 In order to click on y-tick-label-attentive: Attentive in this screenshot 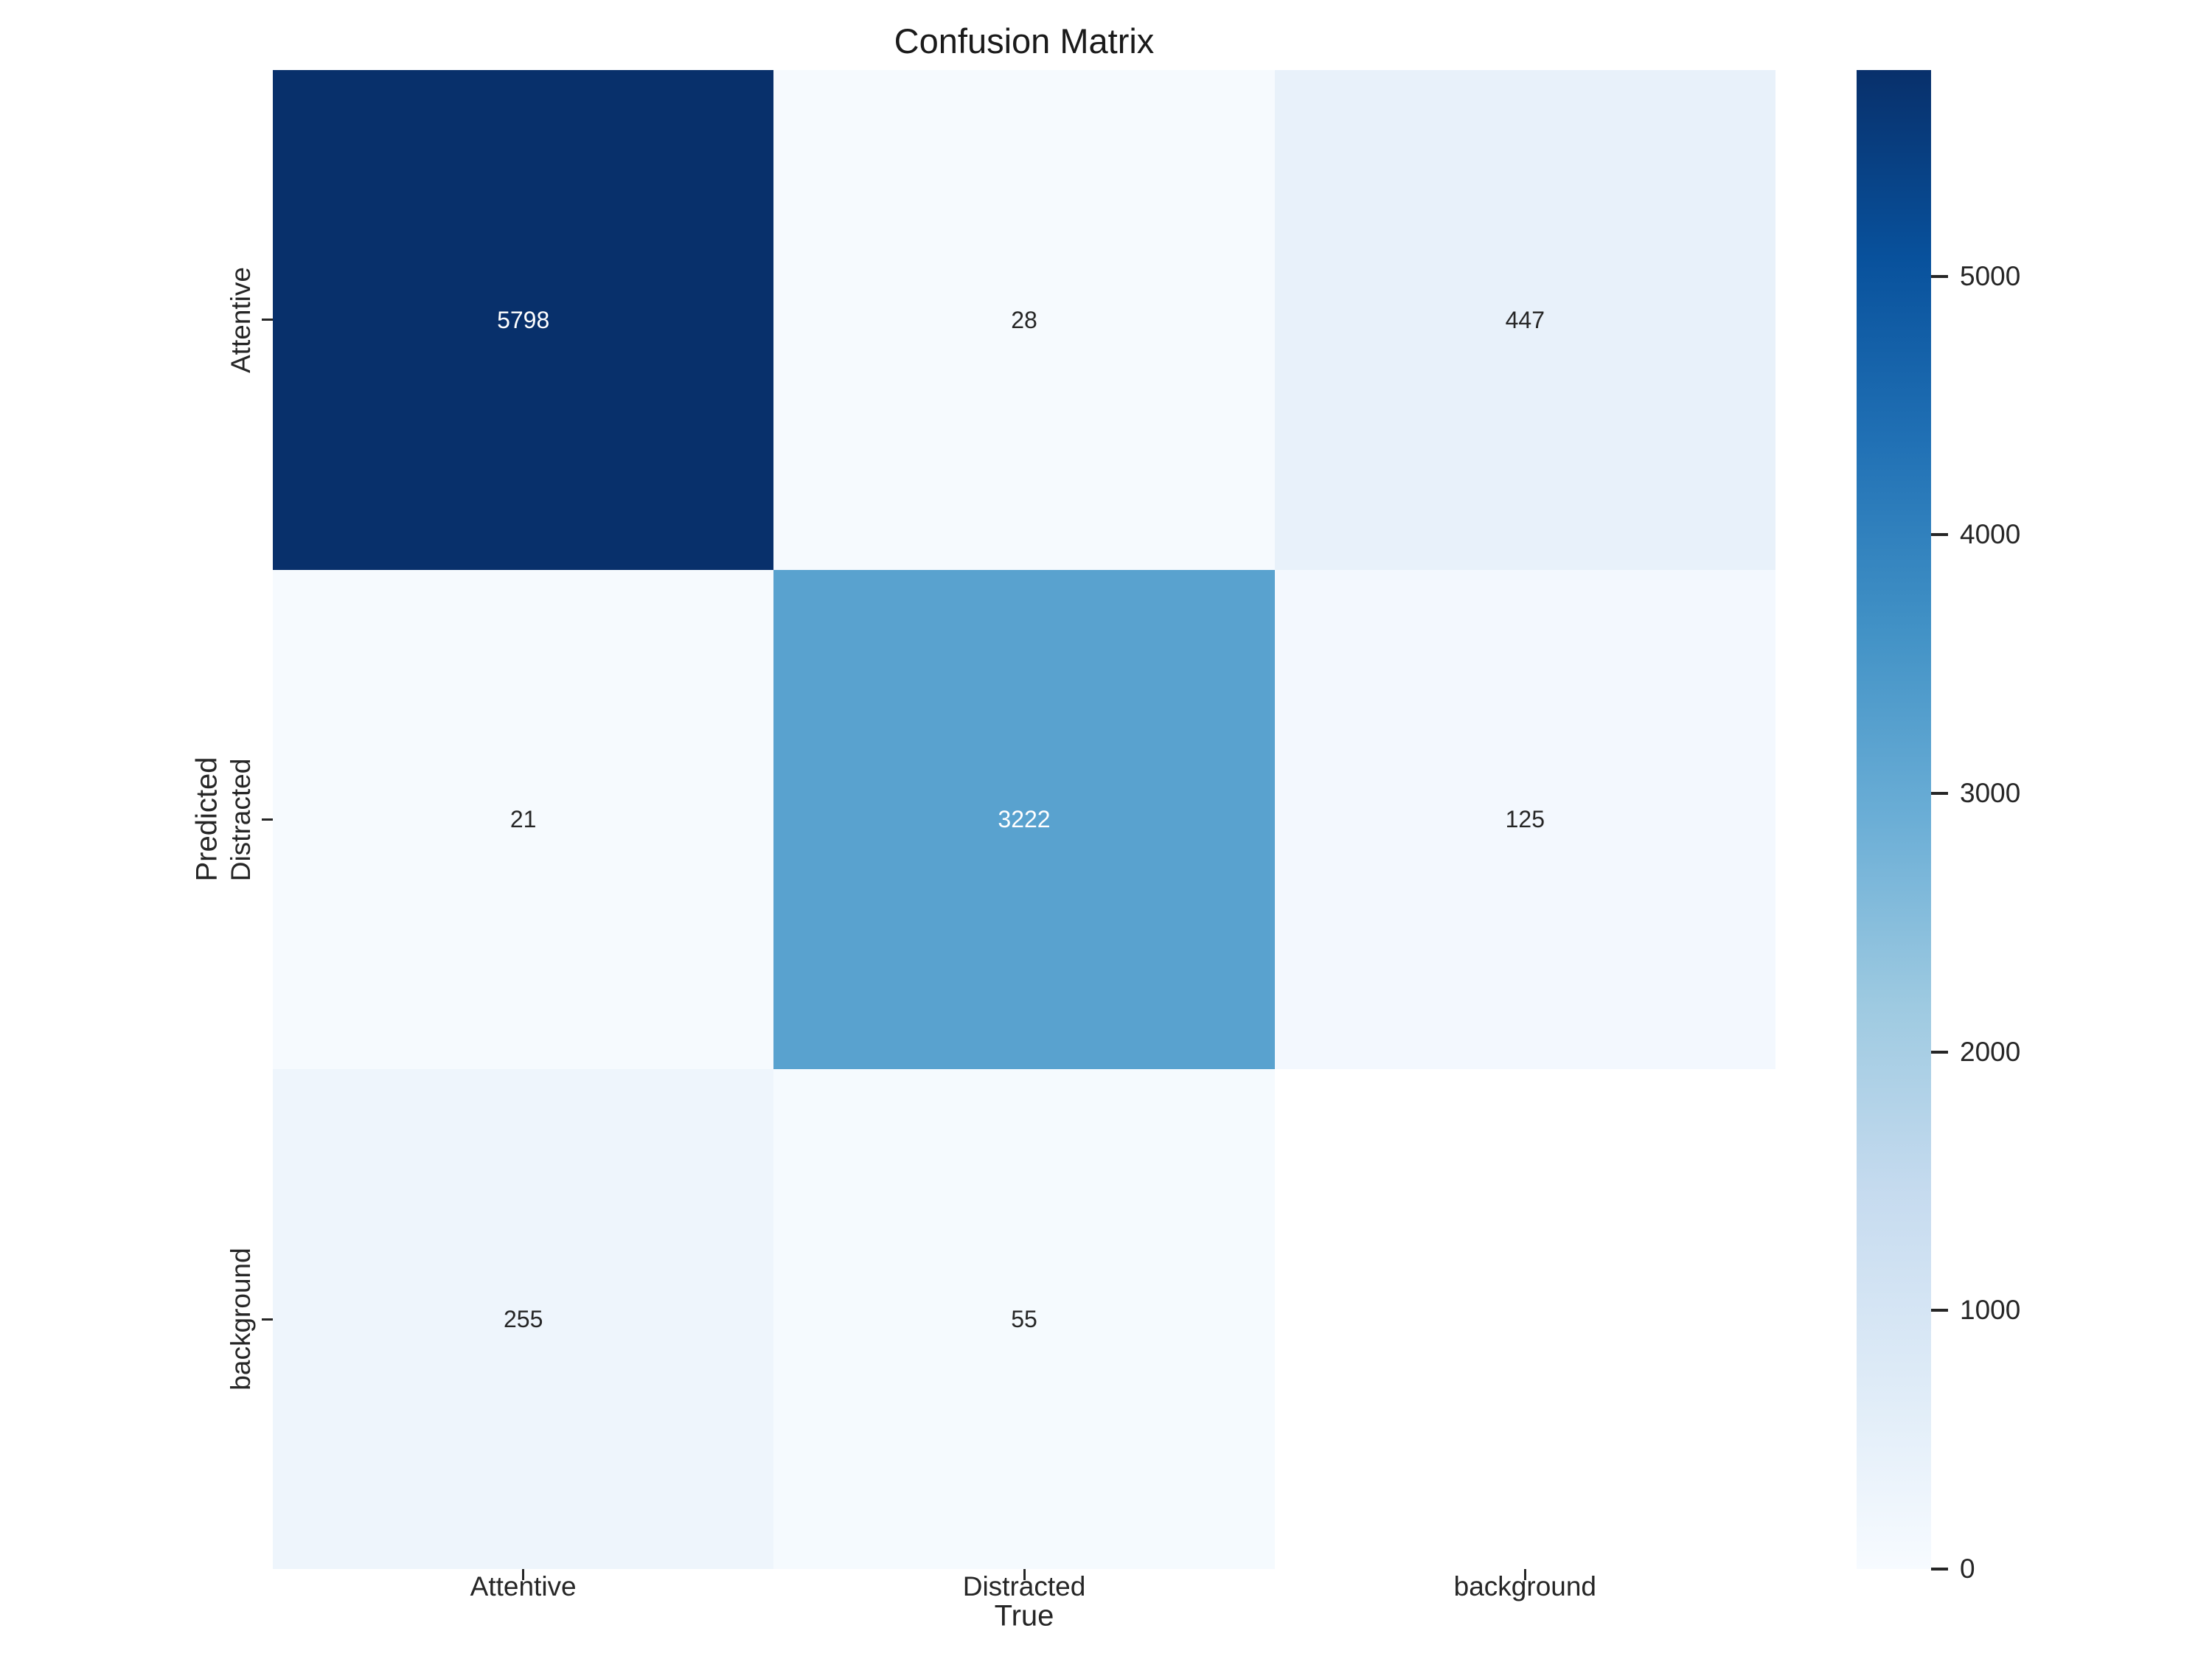, I will do `click(241, 319)`.